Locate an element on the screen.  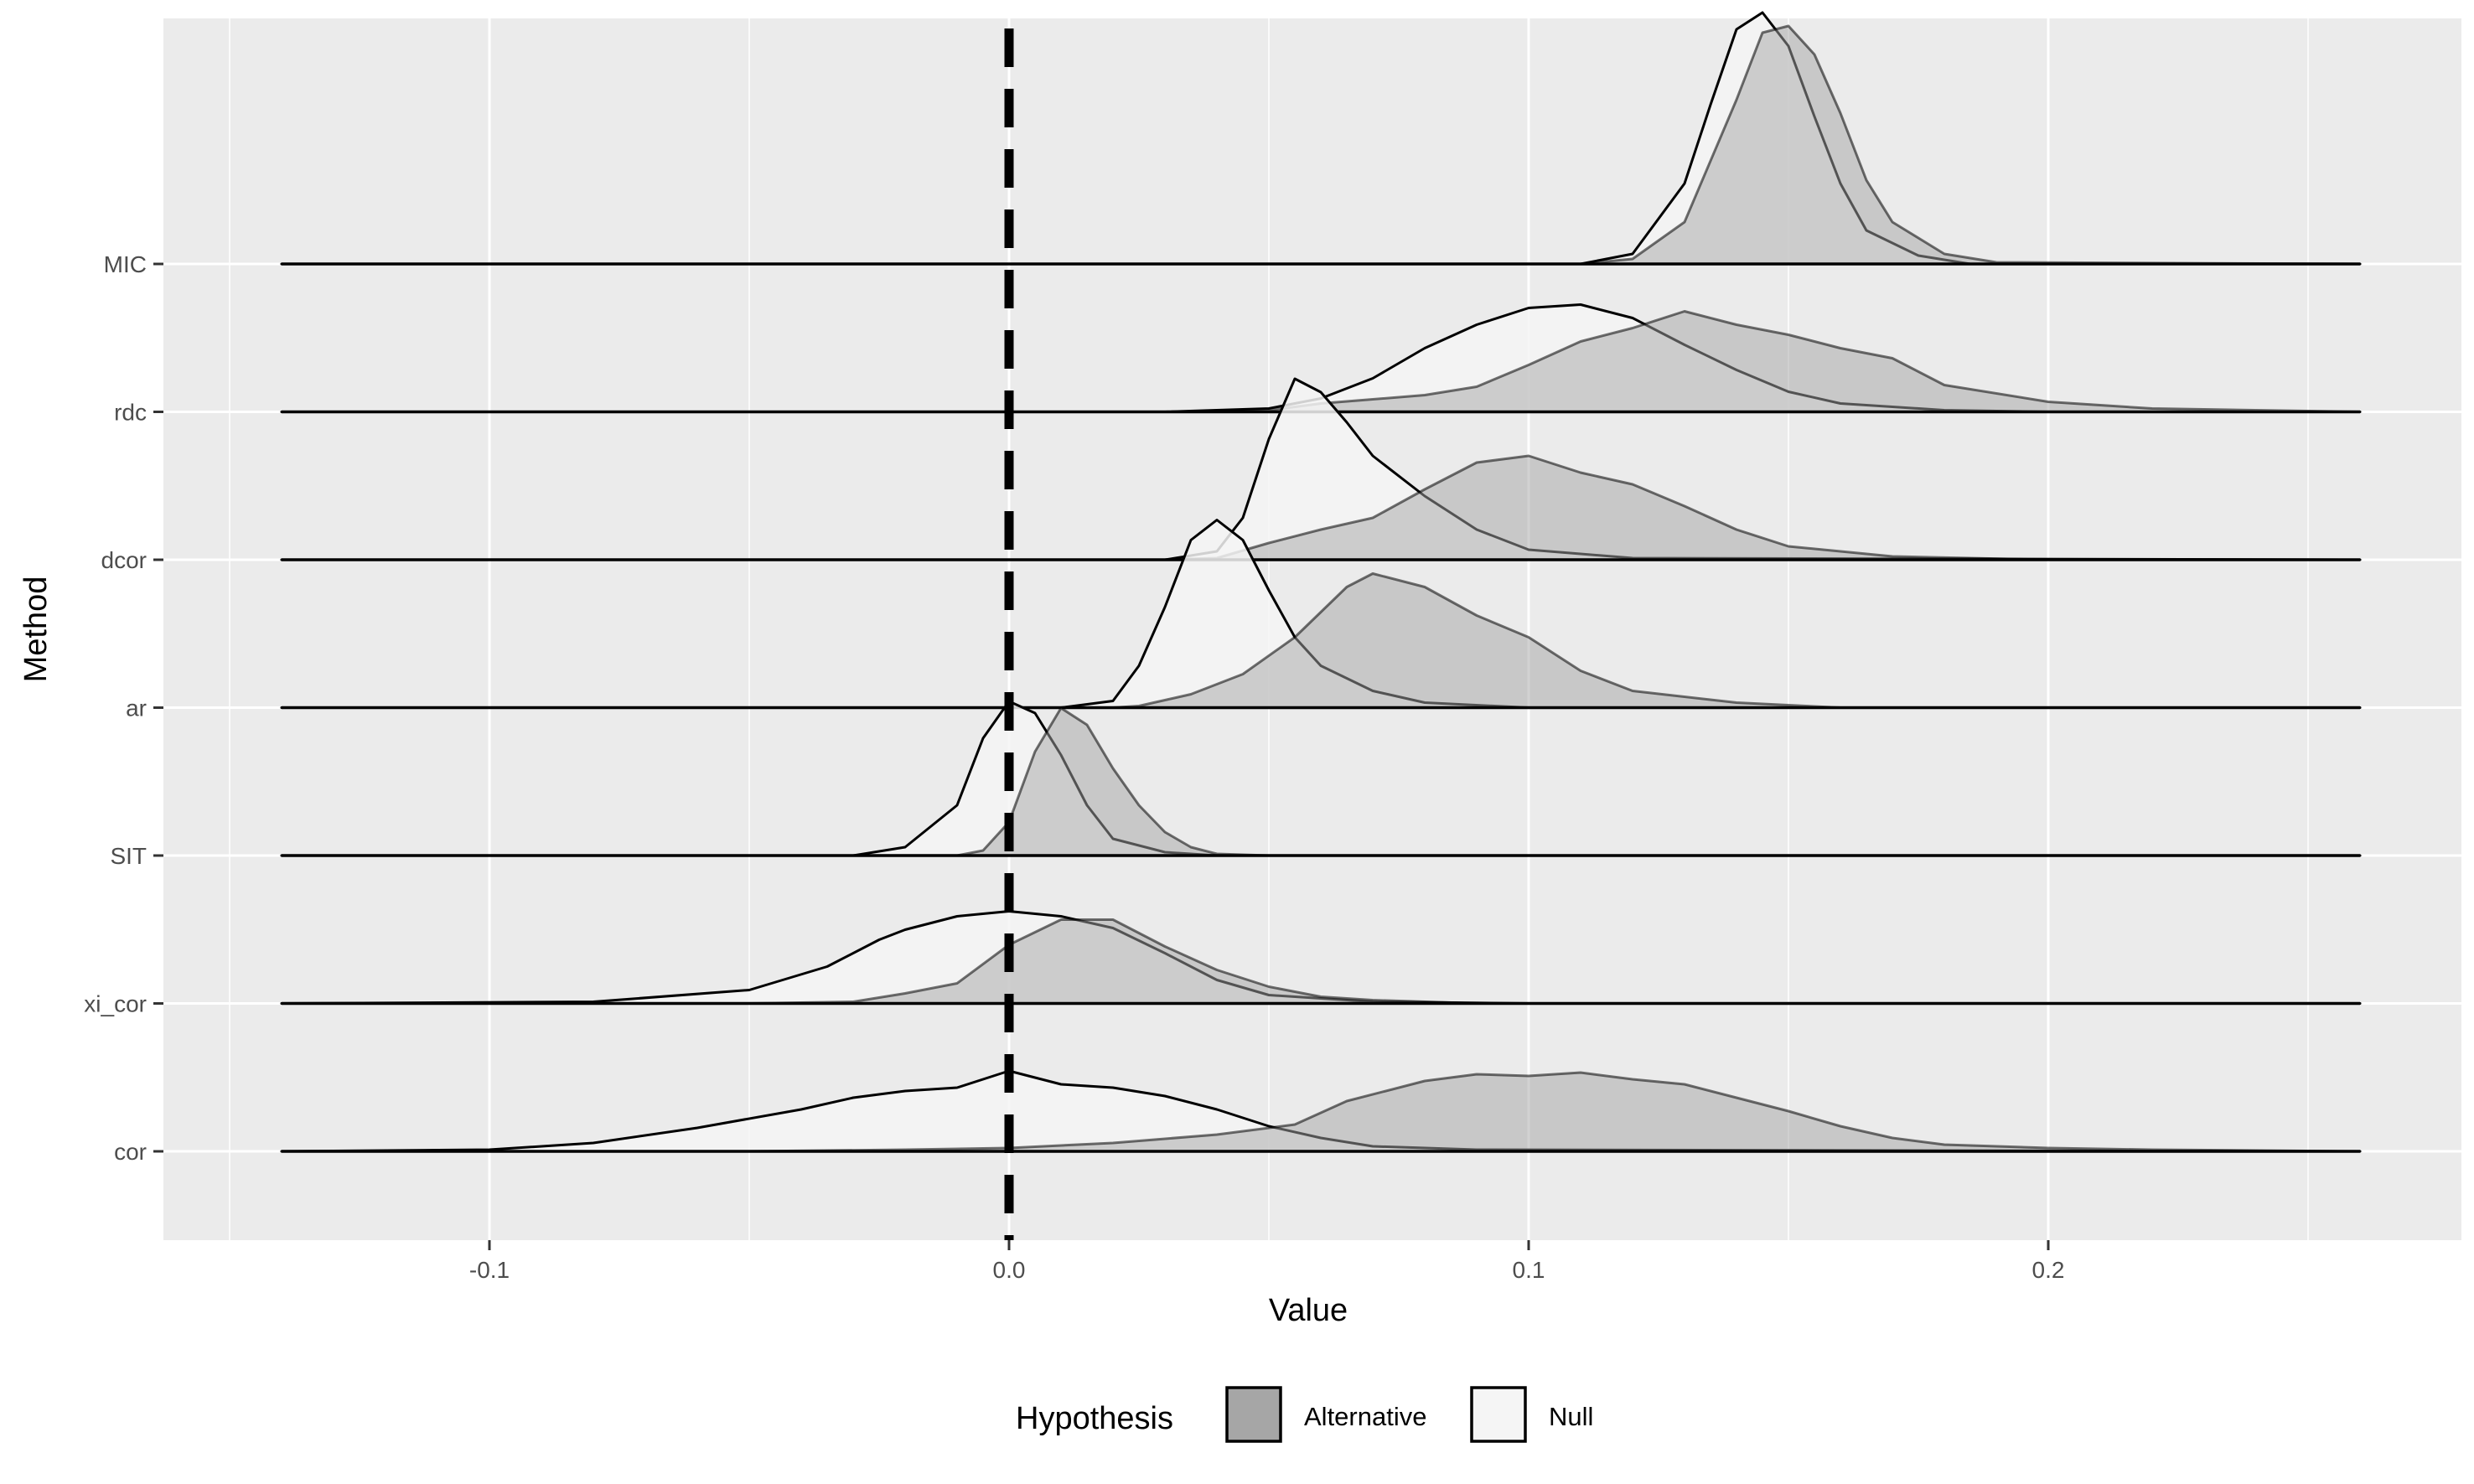
y-tick-label-xi_cor: xi_cor is located at coordinates (116, 1004).